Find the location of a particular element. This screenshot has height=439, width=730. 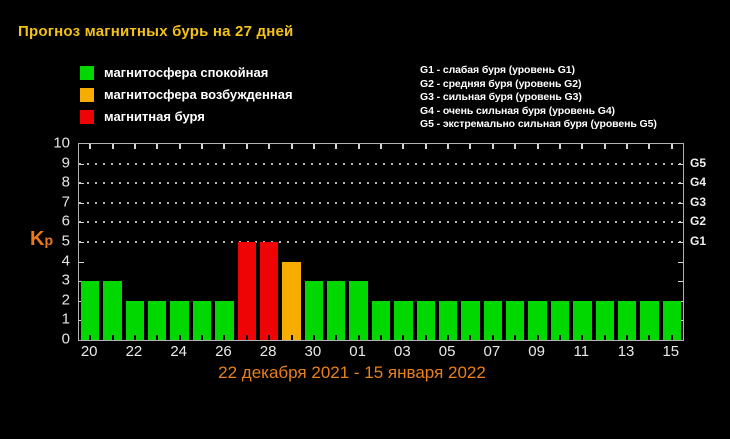

y-axis-label-0: 0 is located at coordinates (65, 339).